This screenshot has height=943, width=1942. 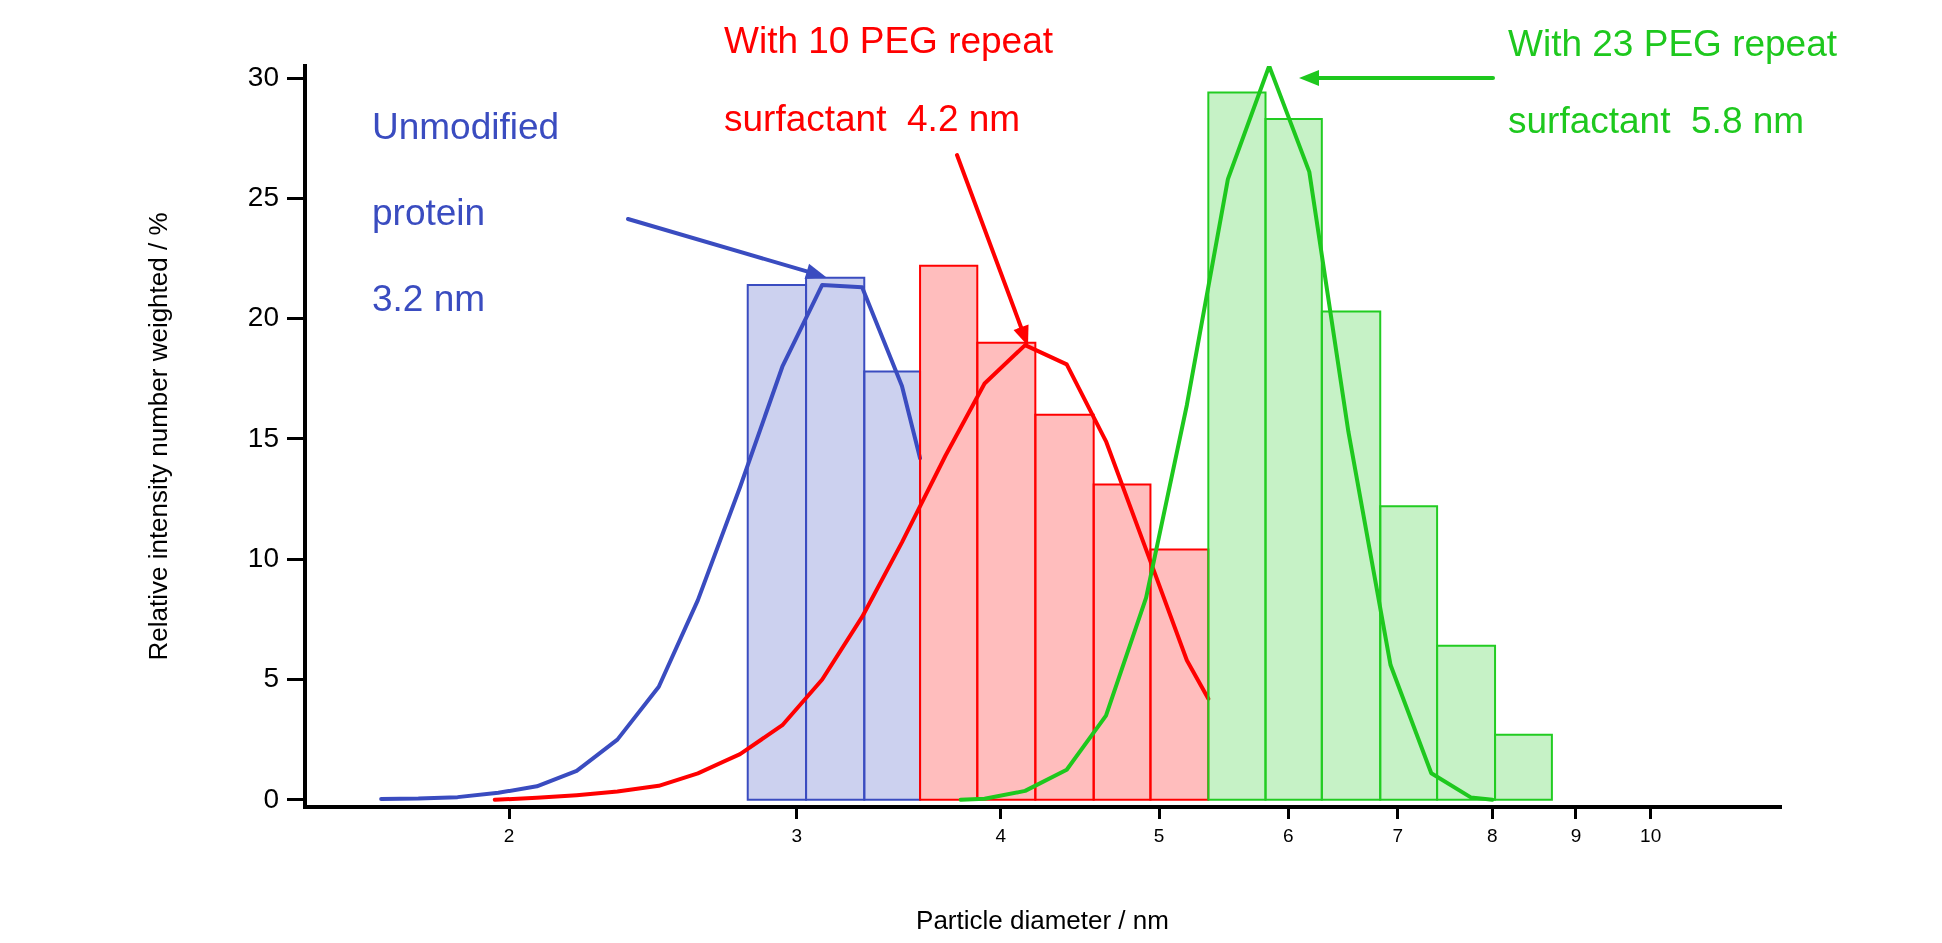 I want to click on y-tick-label: 10, so click(x=263, y=557).